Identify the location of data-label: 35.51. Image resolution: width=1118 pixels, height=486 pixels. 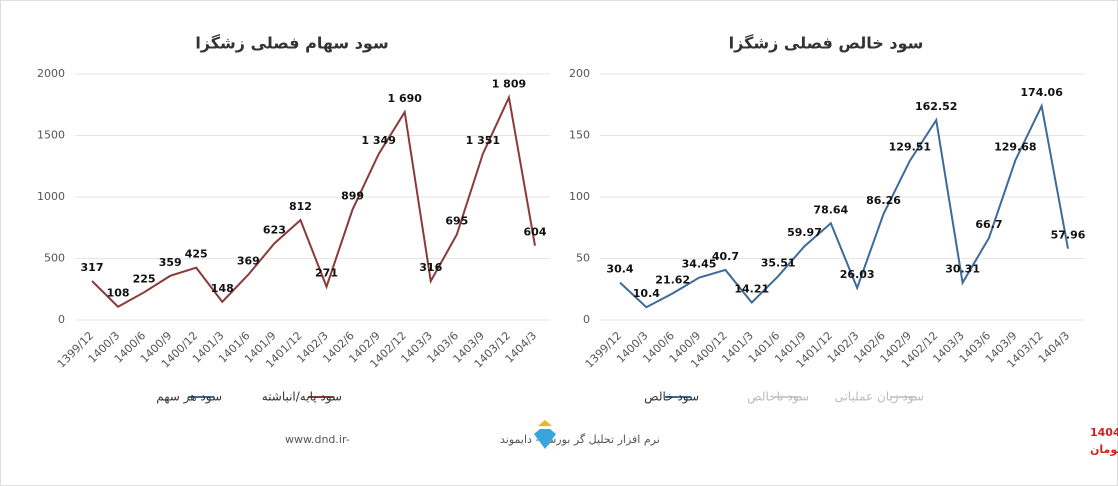
(778, 262).